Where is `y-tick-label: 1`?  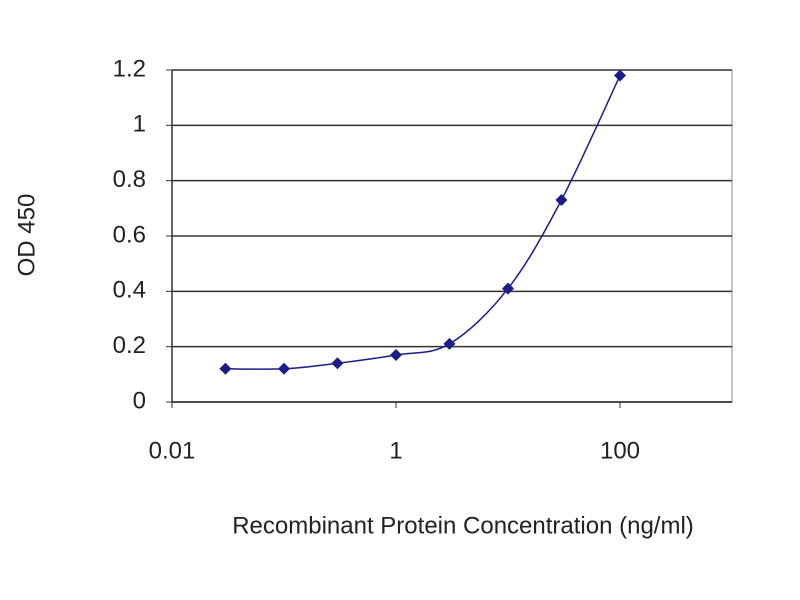
y-tick-label: 1 is located at coordinates (139, 124).